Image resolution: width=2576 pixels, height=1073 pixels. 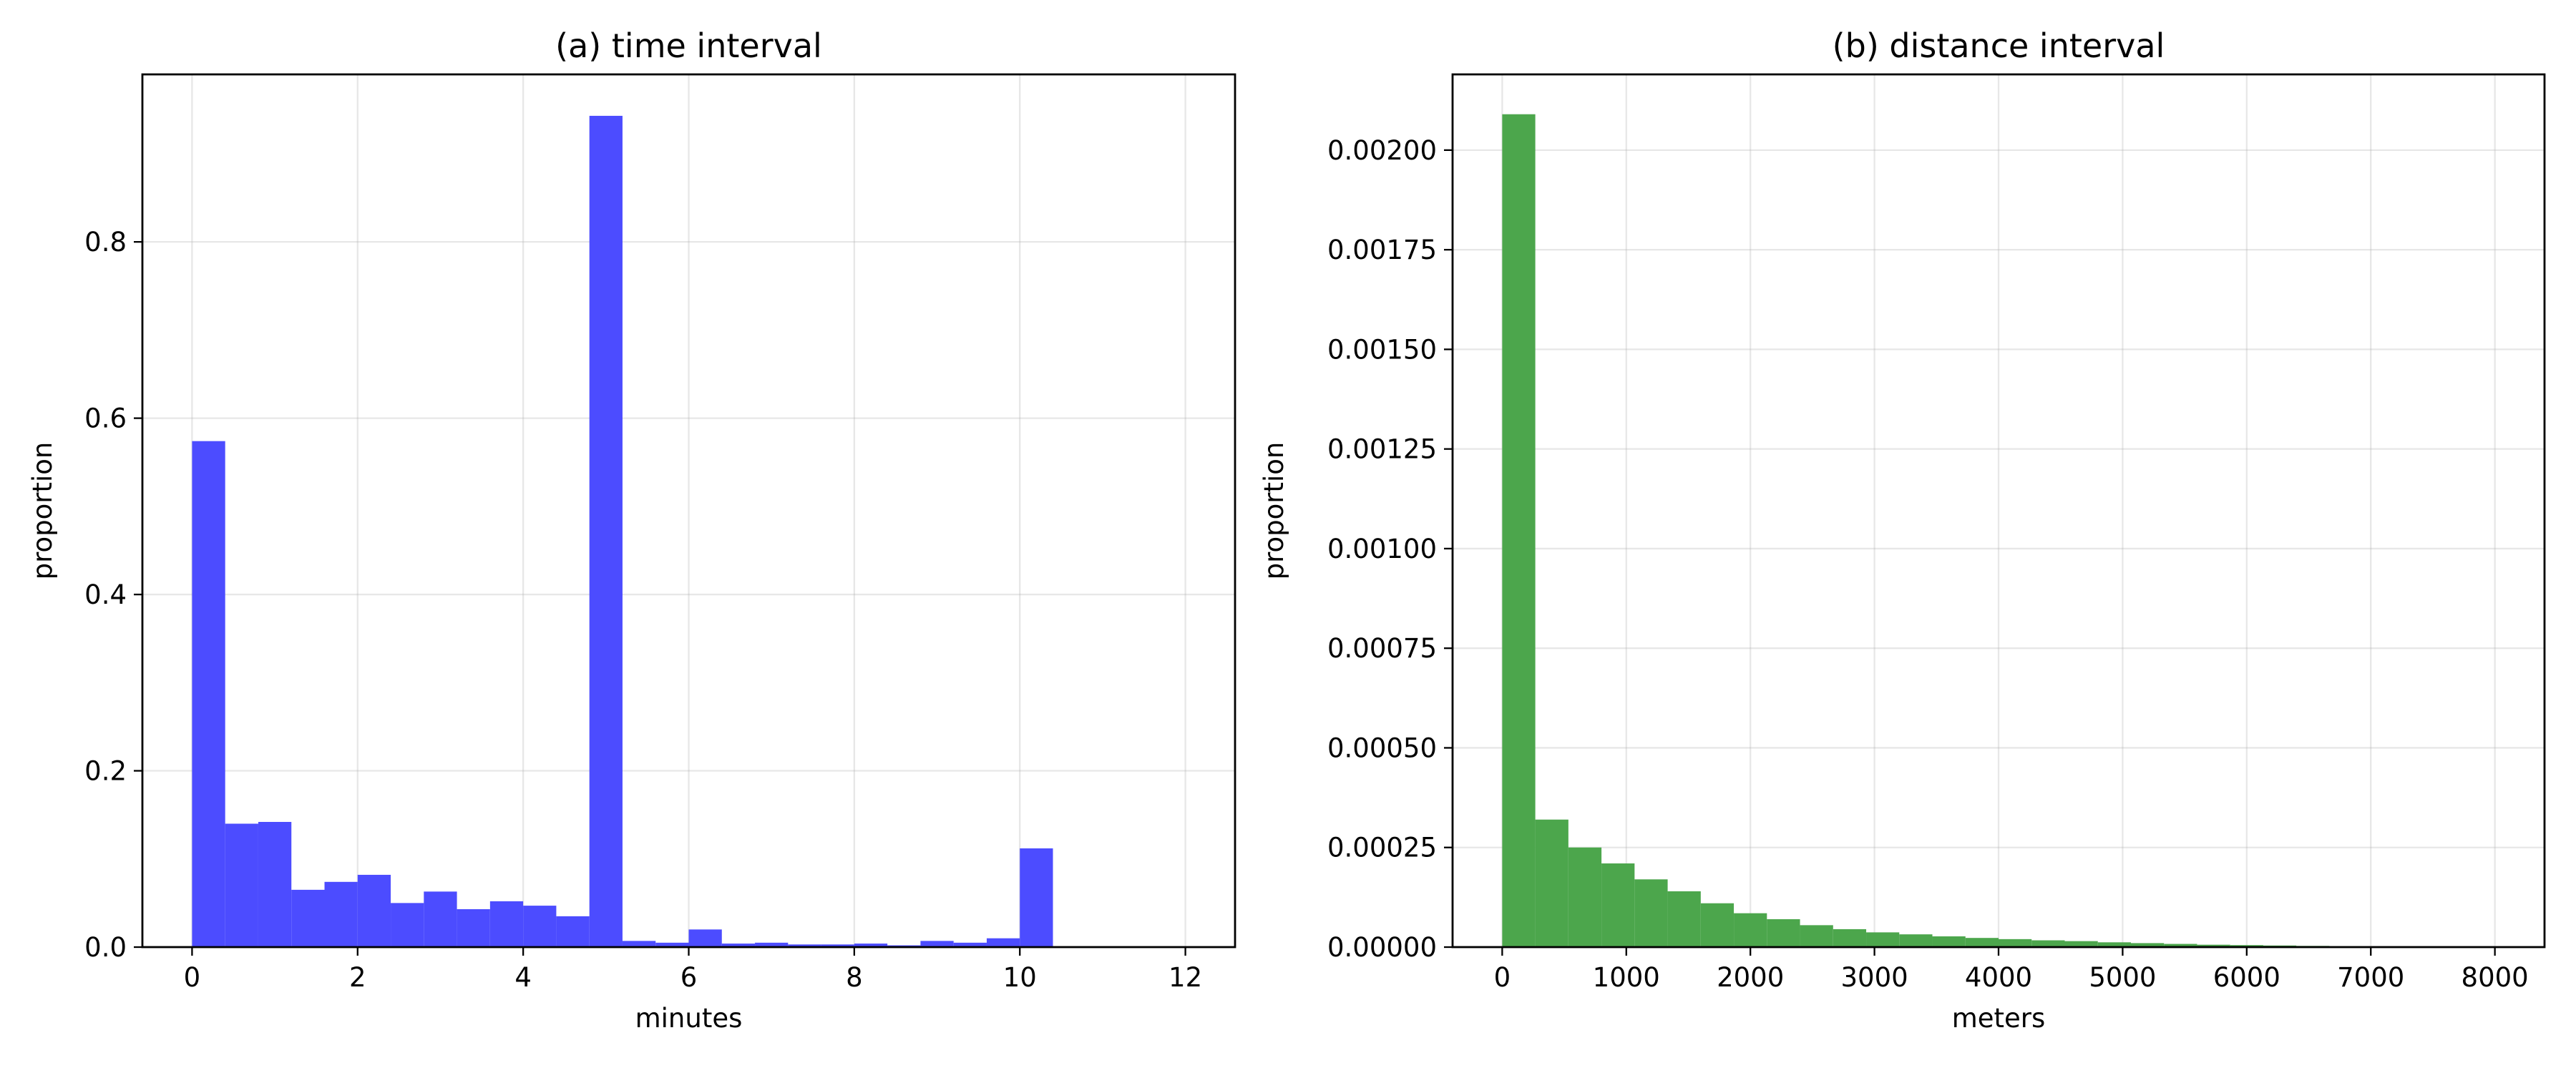 What do you see at coordinates (1998, 977) in the screenshot?
I see `distance-interval-x-tick-label: 4000` at bounding box center [1998, 977].